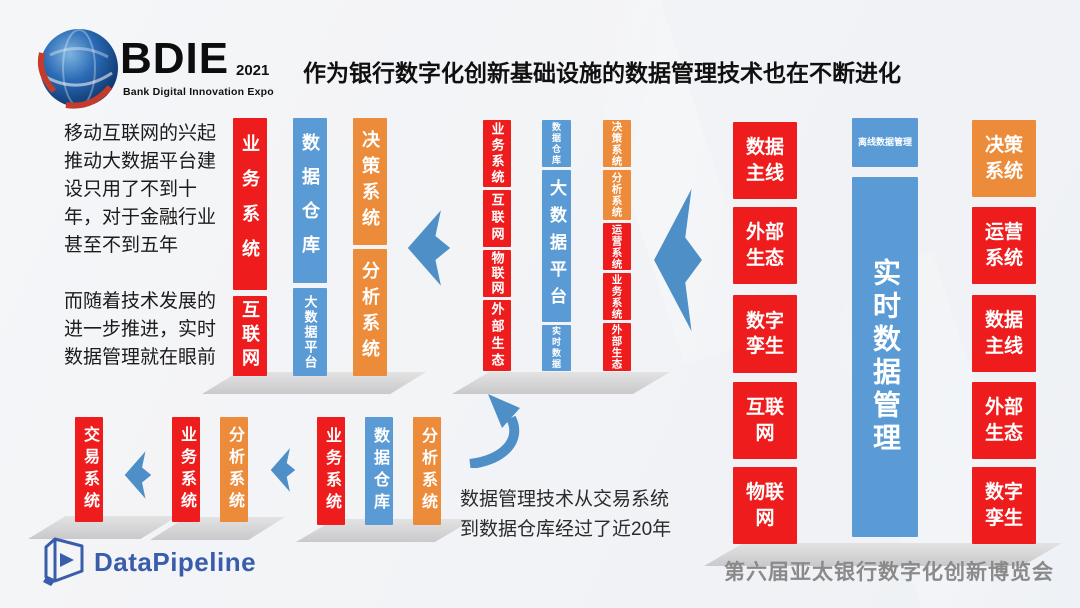  Describe the element at coordinates (617, 246) in the screenshot. I see `bar-operation-system: 运营系统` at that location.